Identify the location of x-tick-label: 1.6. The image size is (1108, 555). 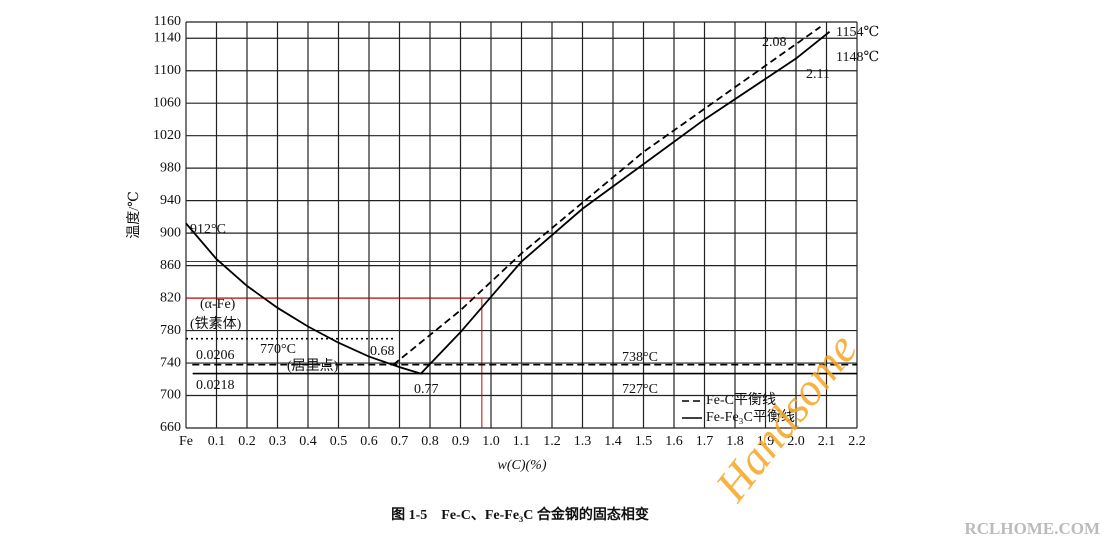
(674, 441).